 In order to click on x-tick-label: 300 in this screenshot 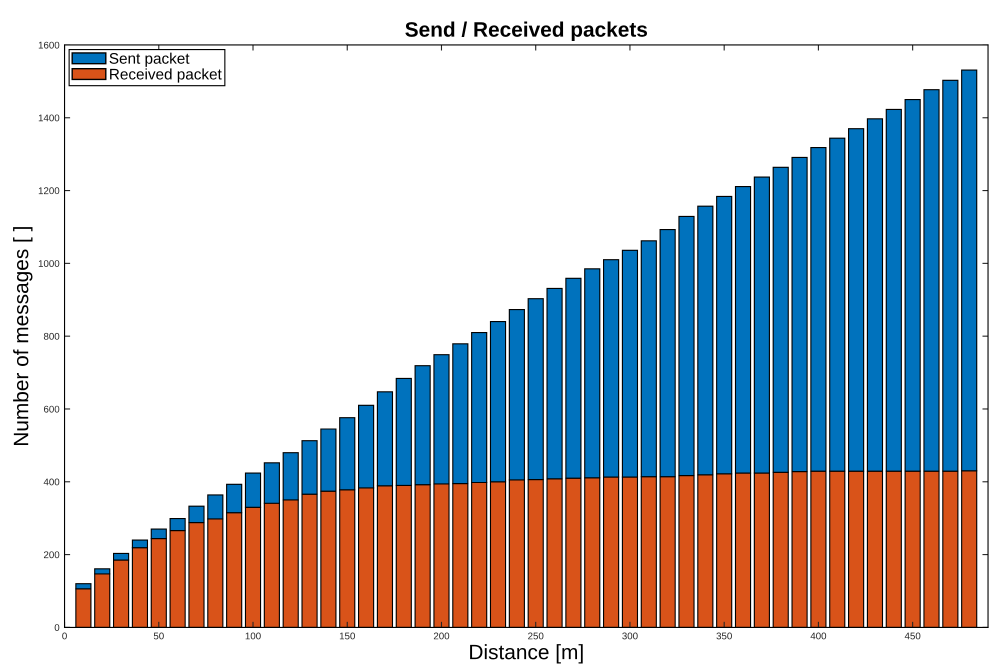, I will do `click(630, 636)`.